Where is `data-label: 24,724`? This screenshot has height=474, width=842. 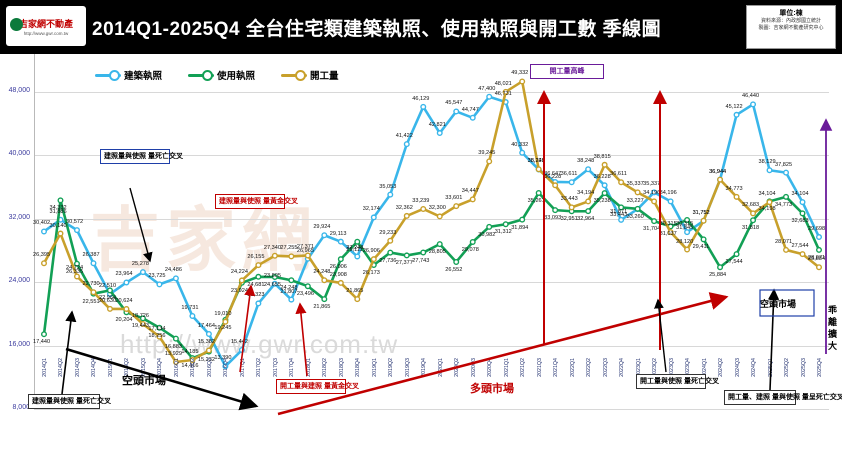
data-label: 24,724 is located at coordinates (74, 268).